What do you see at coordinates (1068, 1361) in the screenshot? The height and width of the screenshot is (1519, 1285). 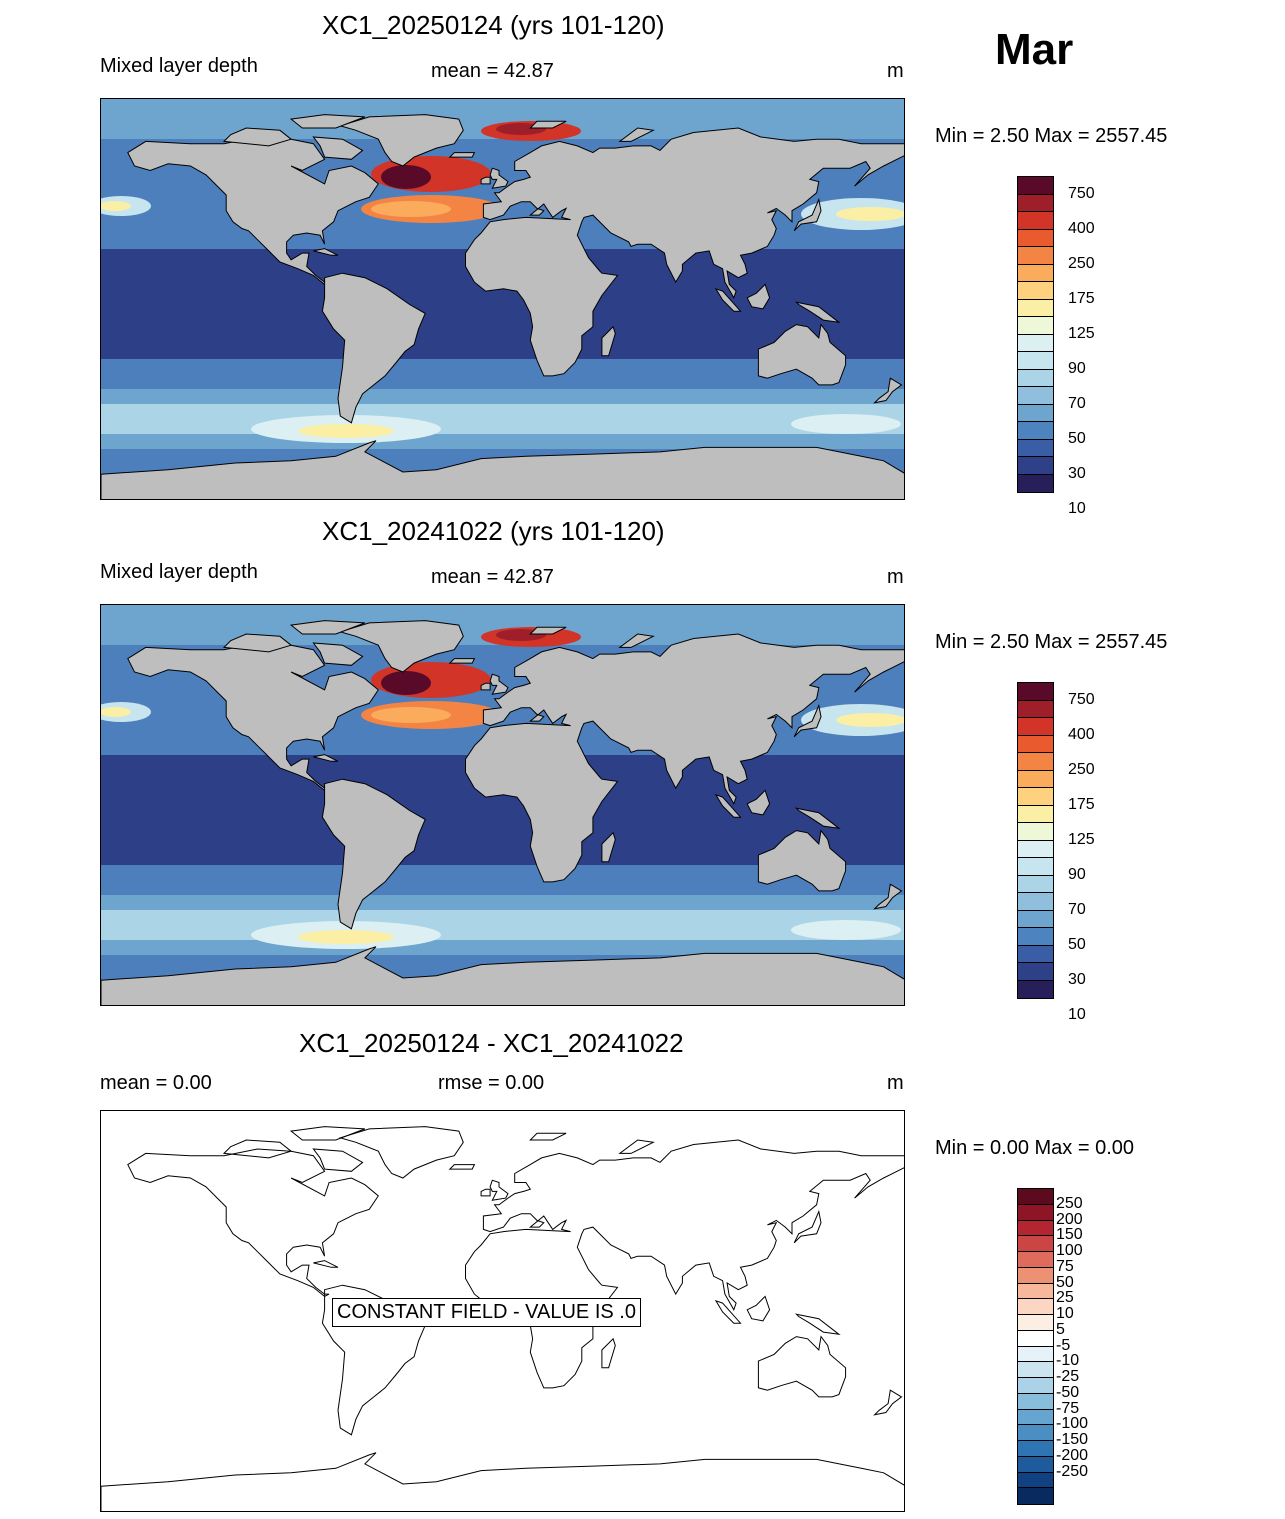 I see `colorbar-label: -10` at bounding box center [1068, 1361].